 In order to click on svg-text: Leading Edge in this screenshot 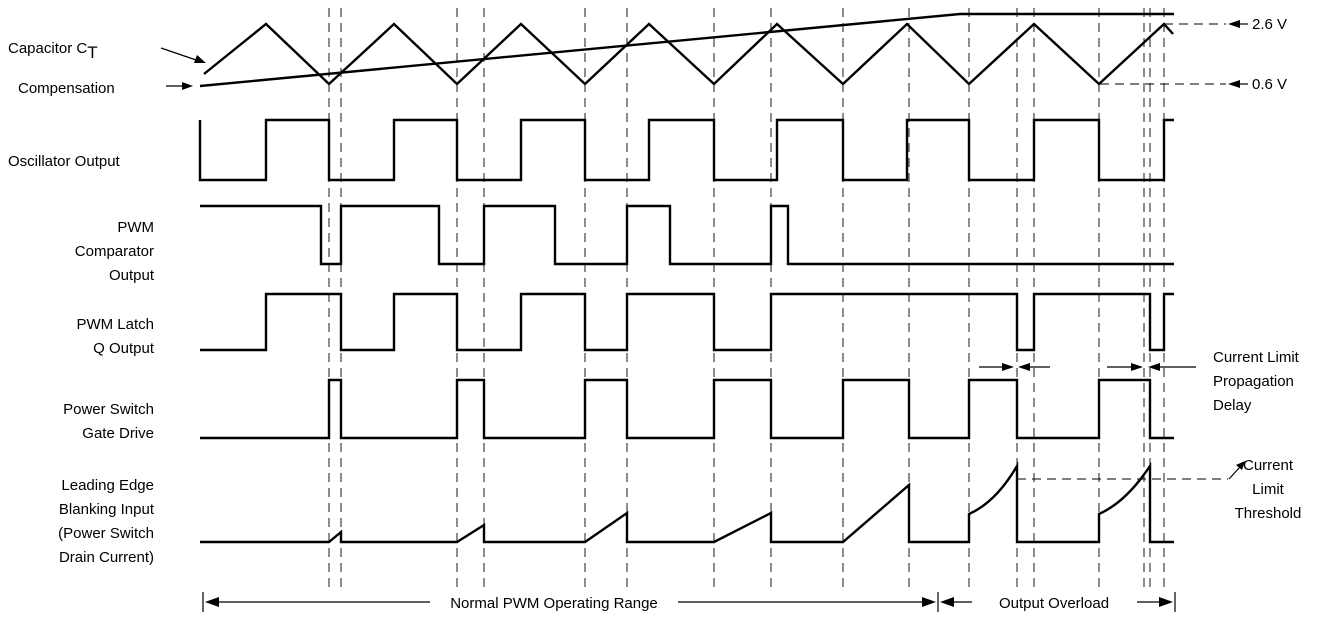, I will do `click(107, 485)`.